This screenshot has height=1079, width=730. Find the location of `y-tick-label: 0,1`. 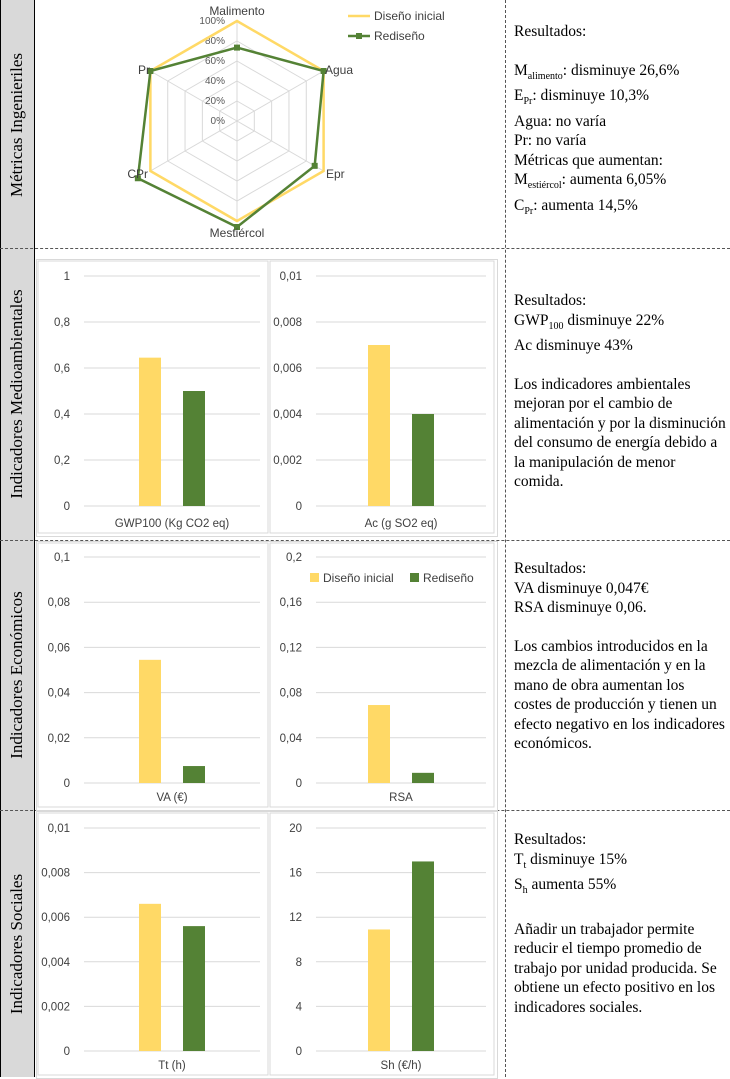

y-tick-label: 0,1 is located at coordinates (62, 558).